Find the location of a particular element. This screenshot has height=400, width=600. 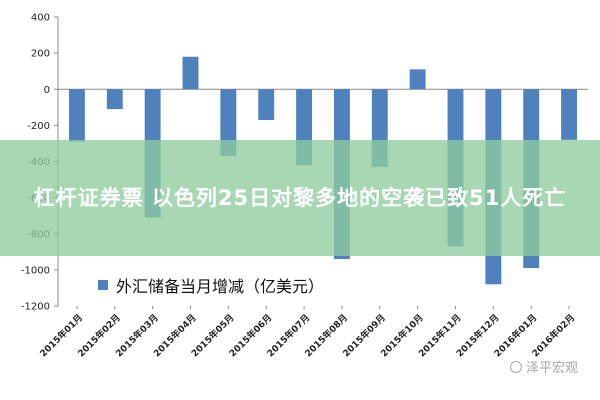

y-tick-label: -1200 is located at coordinates (35, 307).